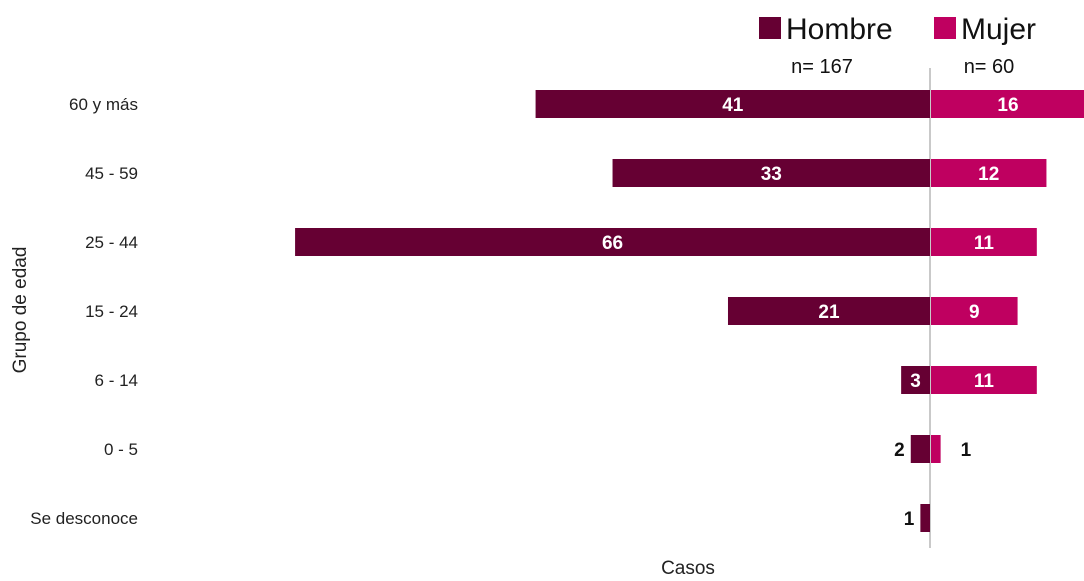 The image size is (1084, 581). I want to click on bar-mujer-60-y-mas, so click(1007, 104).